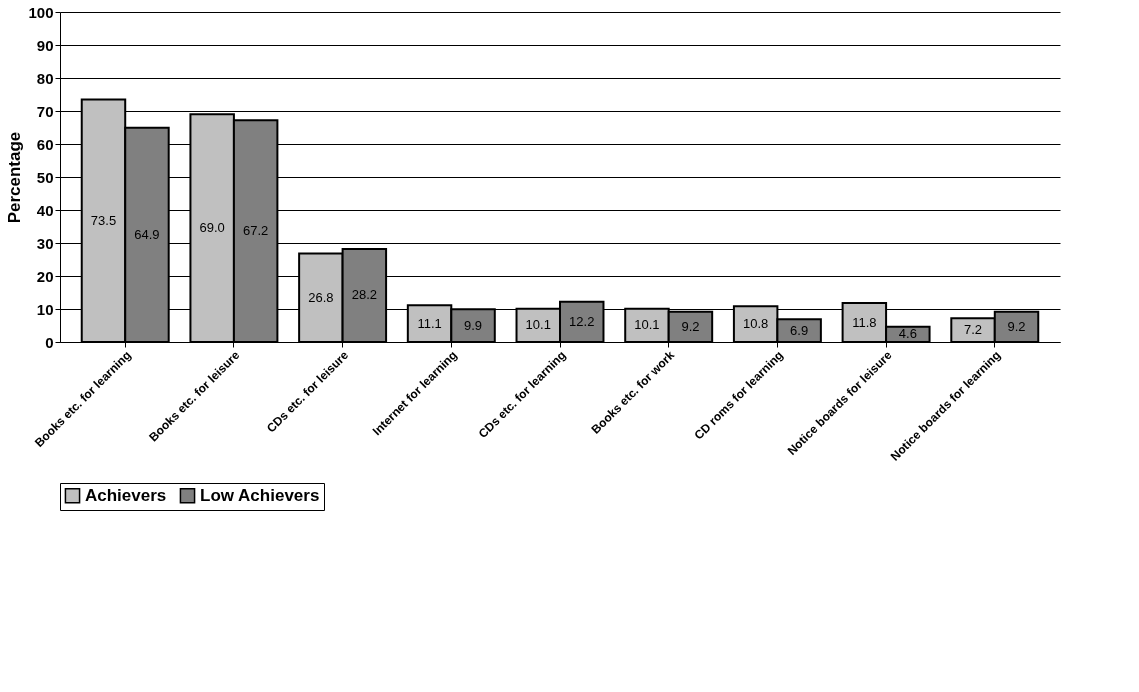 This screenshot has height=692, width=1139. What do you see at coordinates (799, 330) in the screenshot?
I see `data-label: 6.9` at bounding box center [799, 330].